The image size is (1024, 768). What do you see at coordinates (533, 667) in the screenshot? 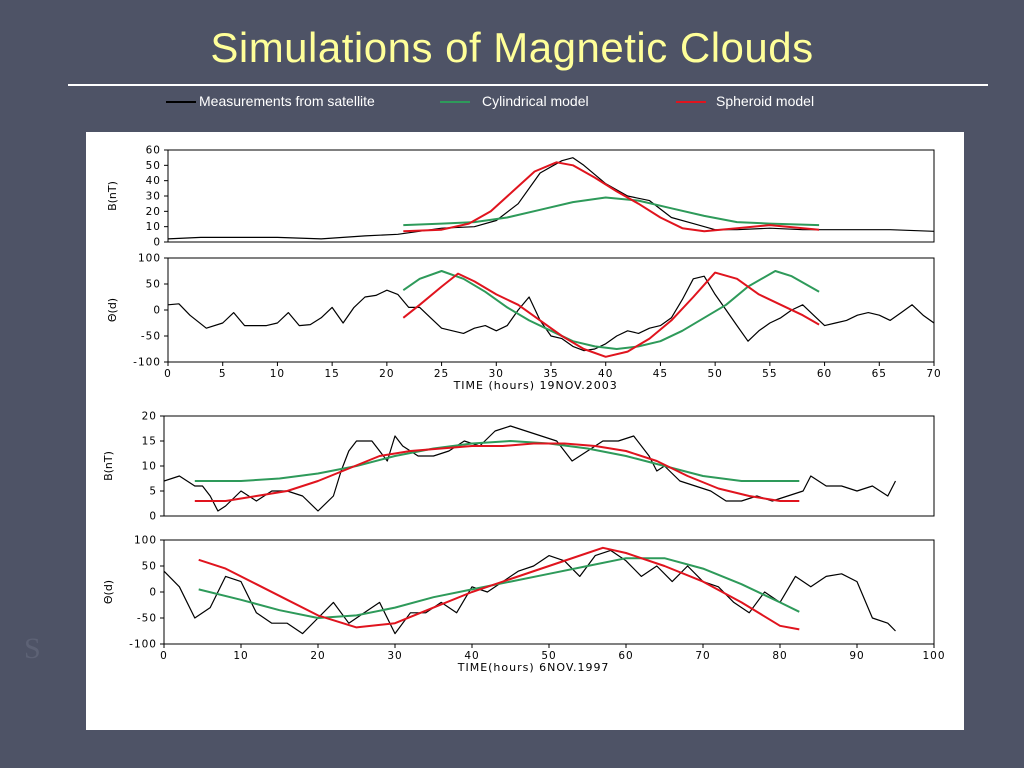
I see `x-axis-label: TIME(hours) 6NOV.1997` at bounding box center [533, 667].